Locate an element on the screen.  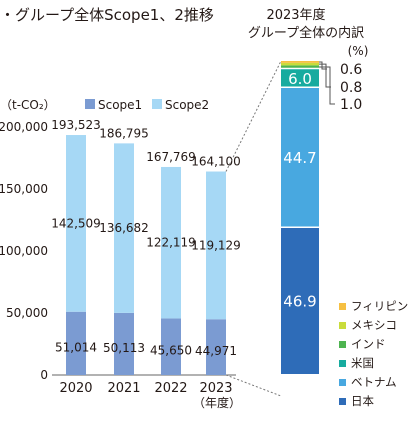
total-value-label: 164,100 is located at coordinates (216, 162).